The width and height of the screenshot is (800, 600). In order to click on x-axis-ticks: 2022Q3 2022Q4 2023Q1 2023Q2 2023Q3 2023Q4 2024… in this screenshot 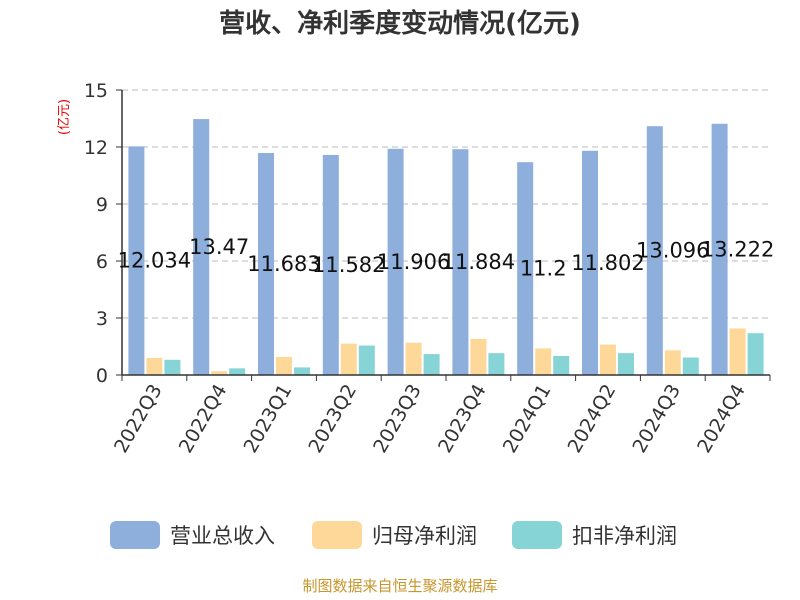, I will do `click(440, 416)`.